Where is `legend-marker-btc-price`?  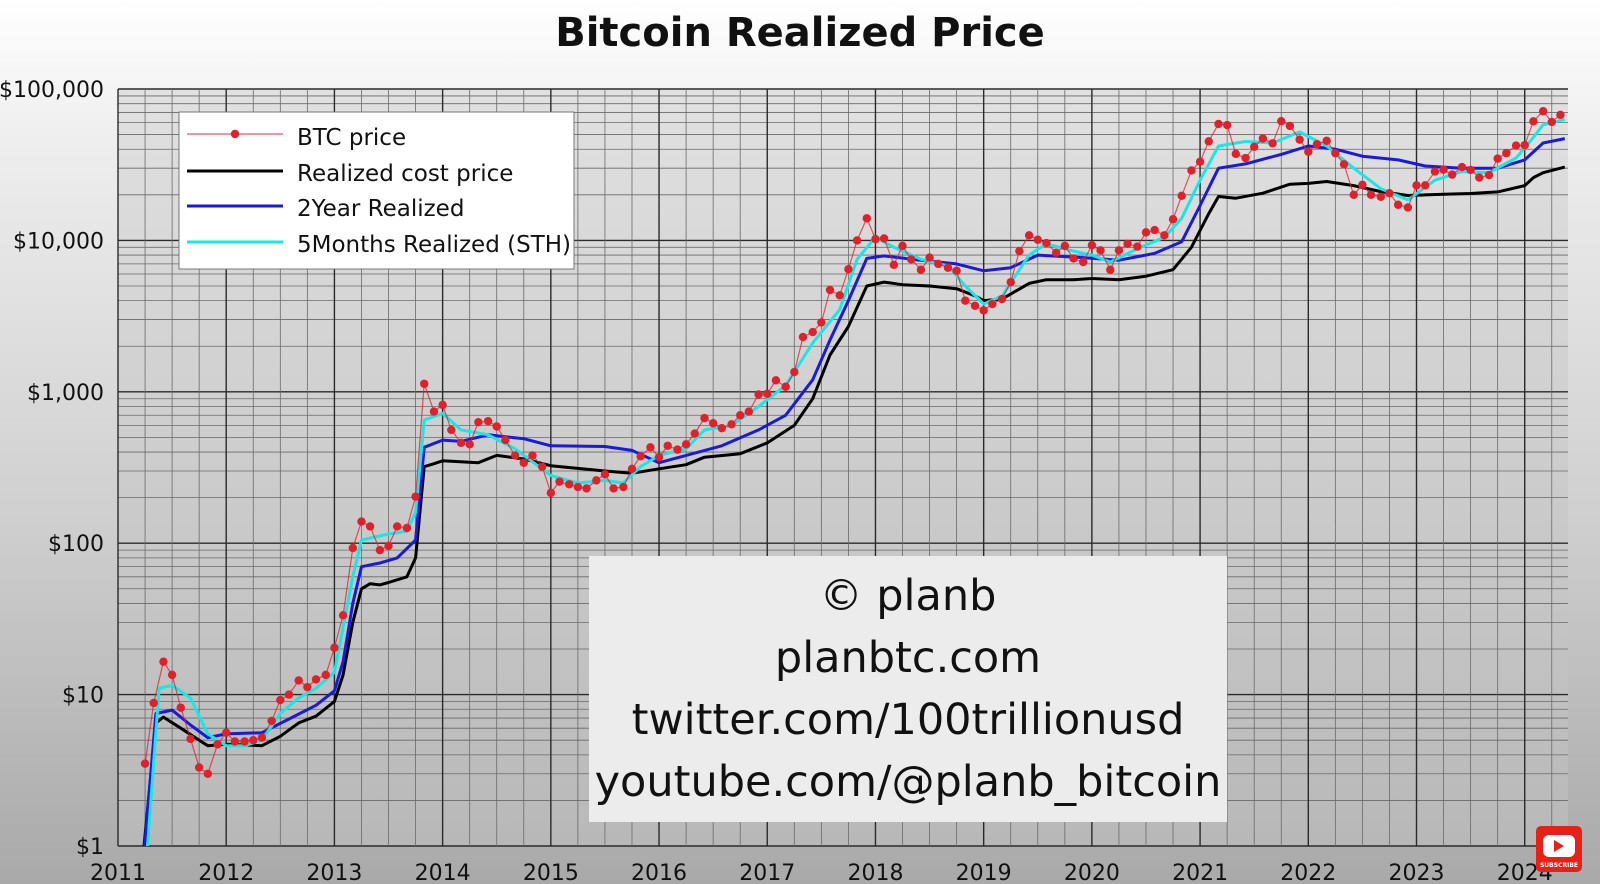 legend-marker-btc-price is located at coordinates (235, 134).